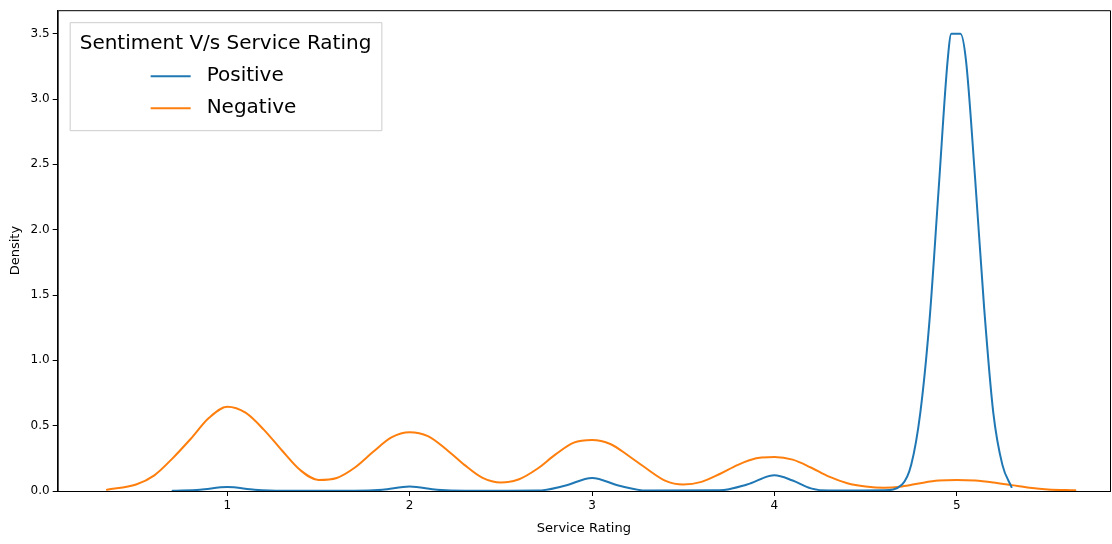 The width and height of the screenshot is (1112, 544). Describe the element at coordinates (592, 505) in the screenshot. I see `x-tick-label: 3` at that location.